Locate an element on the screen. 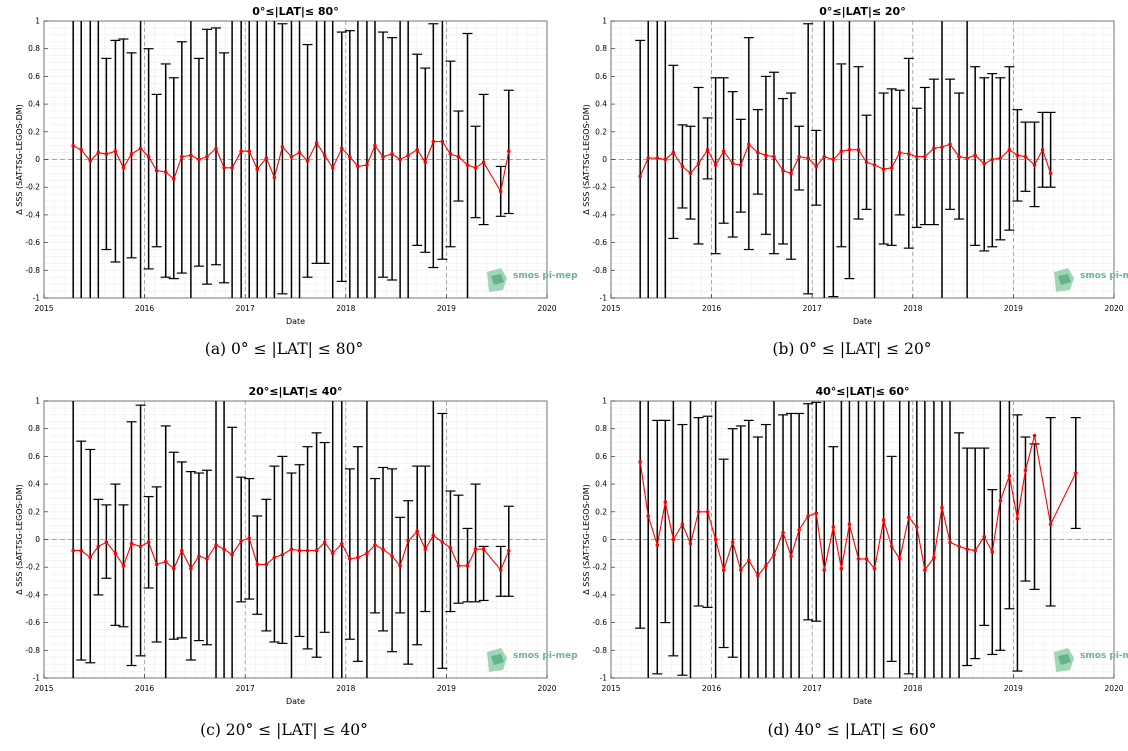  logo-mark-inner is located at coordinates (497, 279).